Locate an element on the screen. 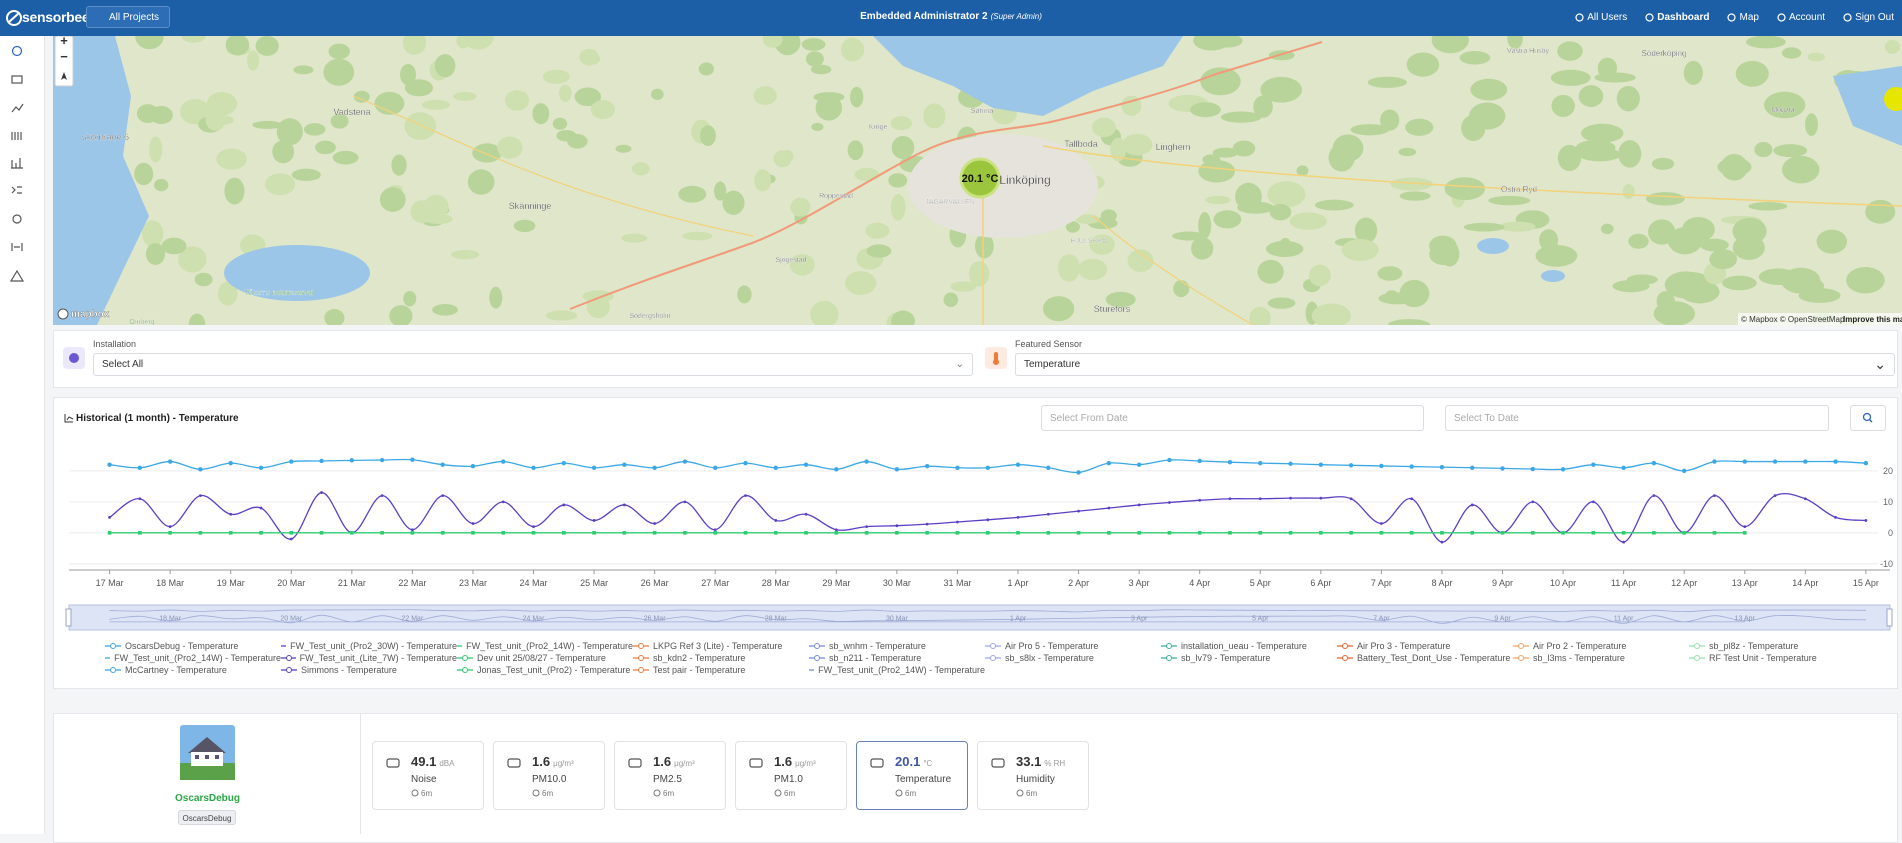 The height and width of the screenshot is (843, 1902). compass is located at coordinates (64, 76).